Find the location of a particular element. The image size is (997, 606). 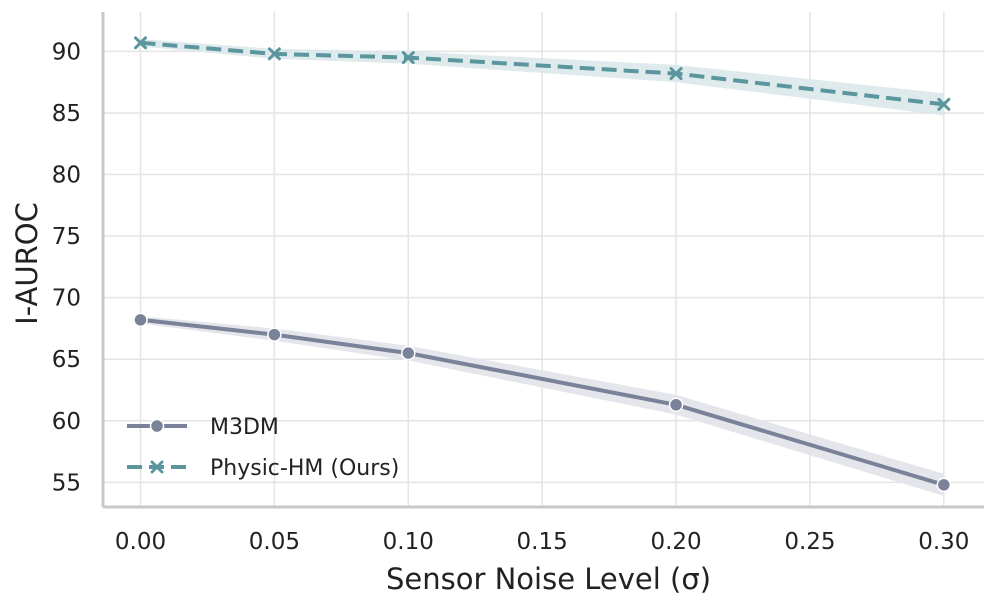

legend-item-physic-hm-ours: Physic-HM (Ours) is located at coordinates (263, 468).